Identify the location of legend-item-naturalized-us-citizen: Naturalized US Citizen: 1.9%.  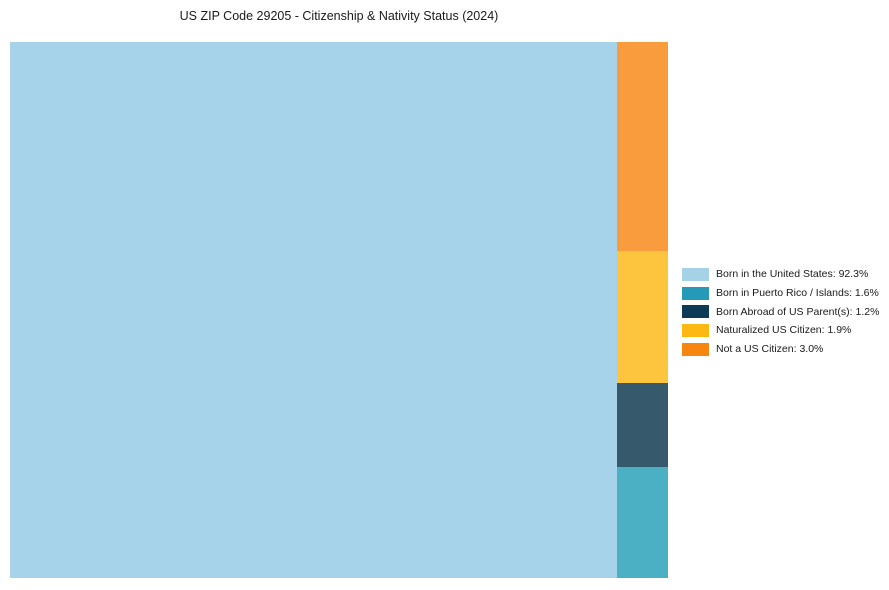
(780, 330).